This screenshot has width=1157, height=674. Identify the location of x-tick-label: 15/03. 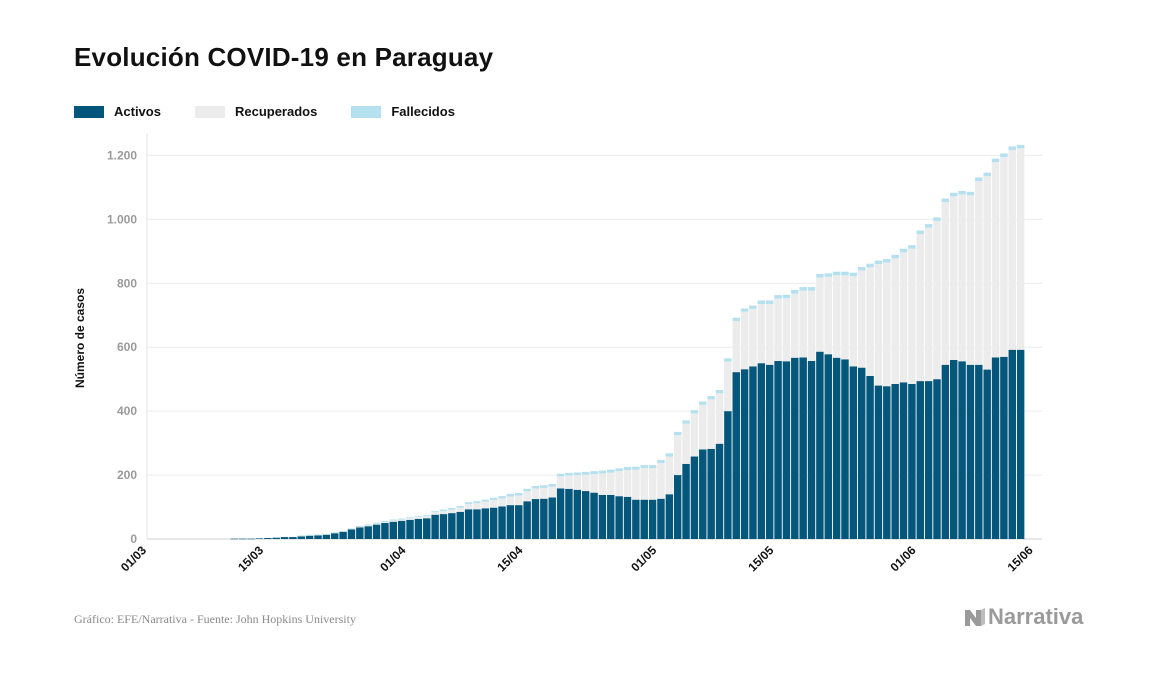
(250, 558).